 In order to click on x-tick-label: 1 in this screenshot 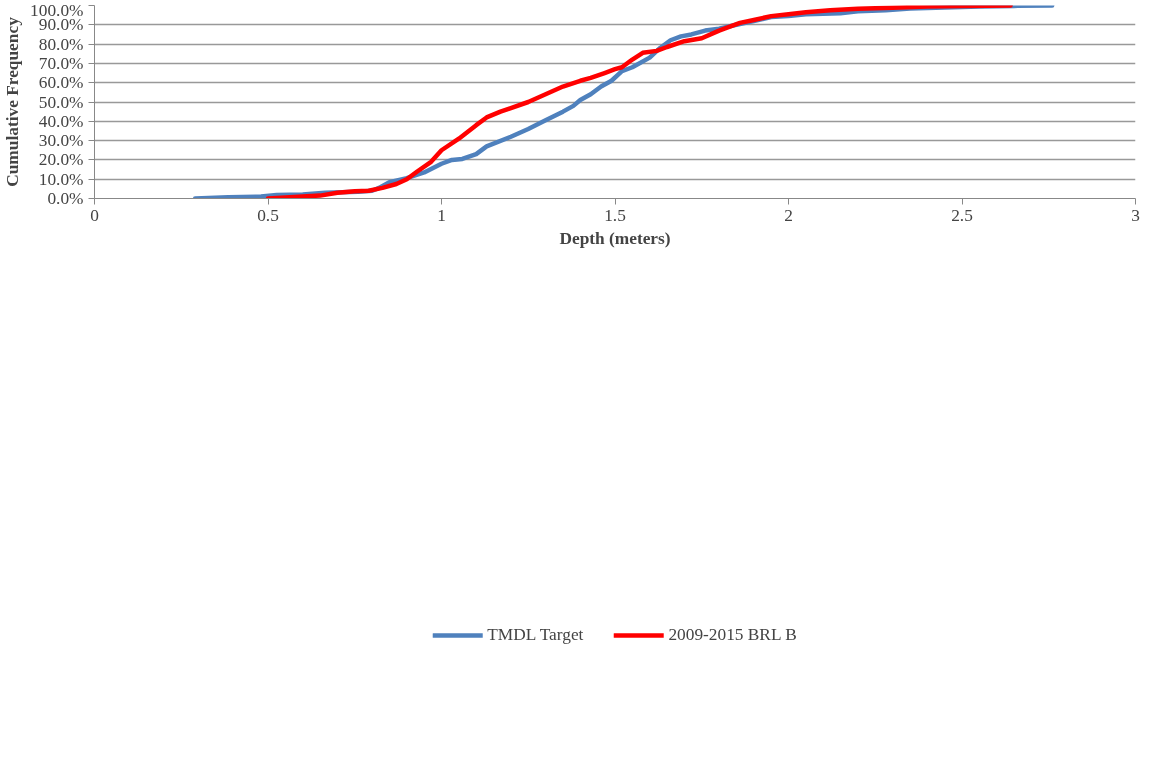, I will do `click(441, 215)`.